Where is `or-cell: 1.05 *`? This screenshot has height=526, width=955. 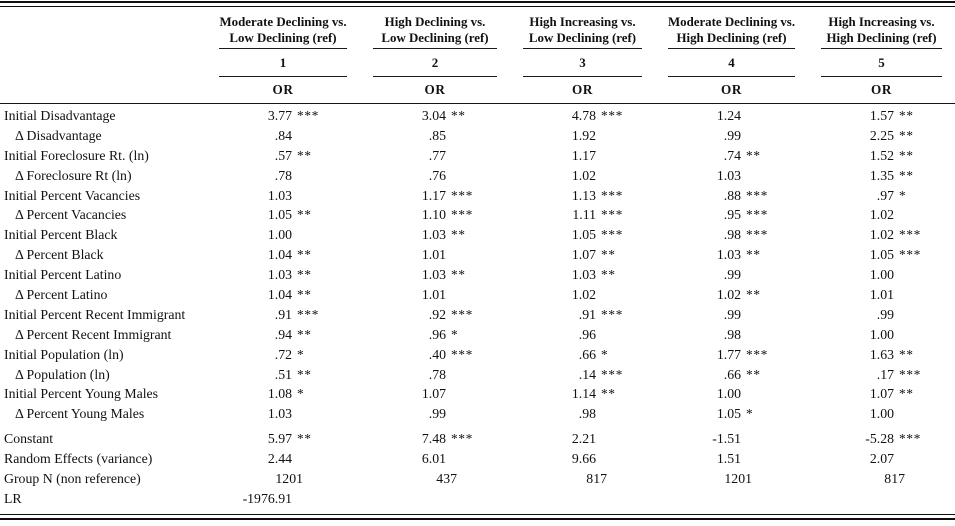
or-cell: 1.05 * is located at coordinates (731, 414).